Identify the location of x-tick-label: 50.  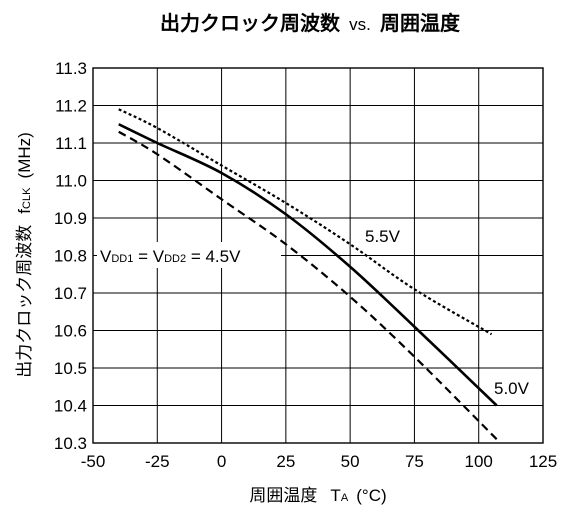
(350, 461).